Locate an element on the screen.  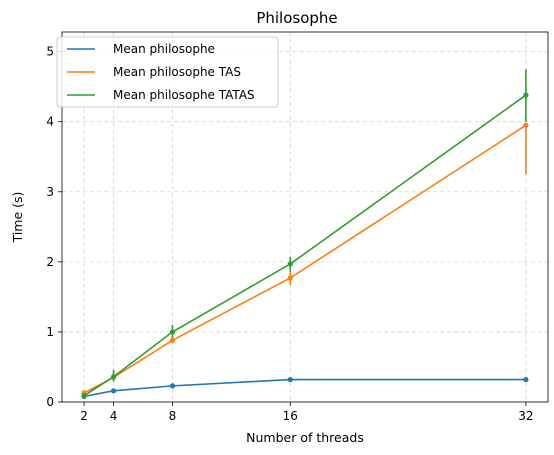
legend-label-mean-philosophe-tas: Mean philosophe TAS is located at coordinates (177, 72).